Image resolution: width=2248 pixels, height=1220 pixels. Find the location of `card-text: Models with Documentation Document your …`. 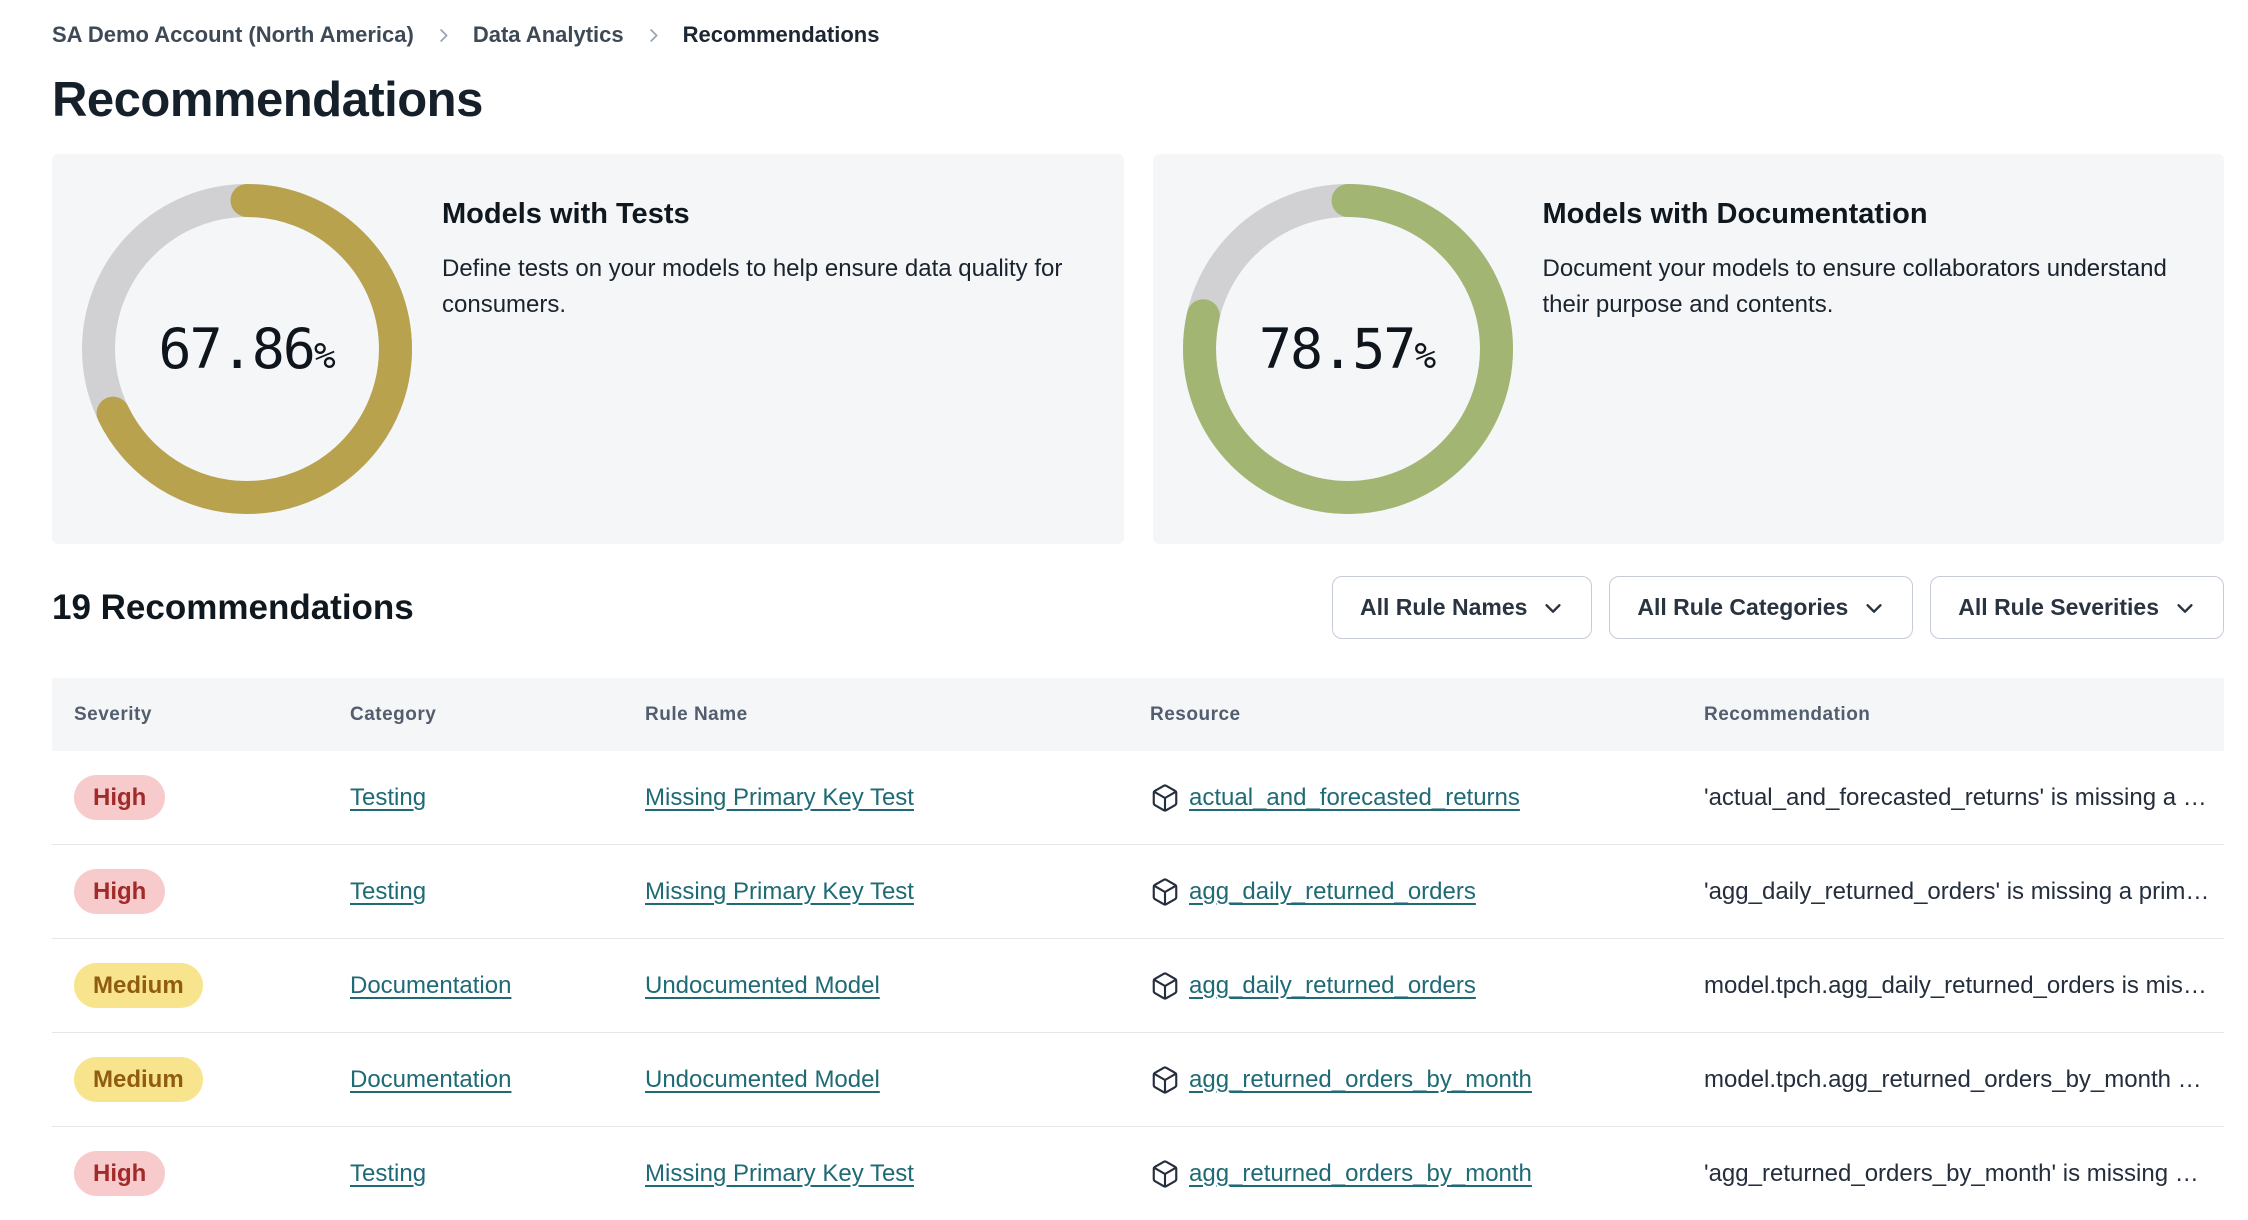

card-text: Models with Documentation Document your … is located at coordinates (1689, 238).